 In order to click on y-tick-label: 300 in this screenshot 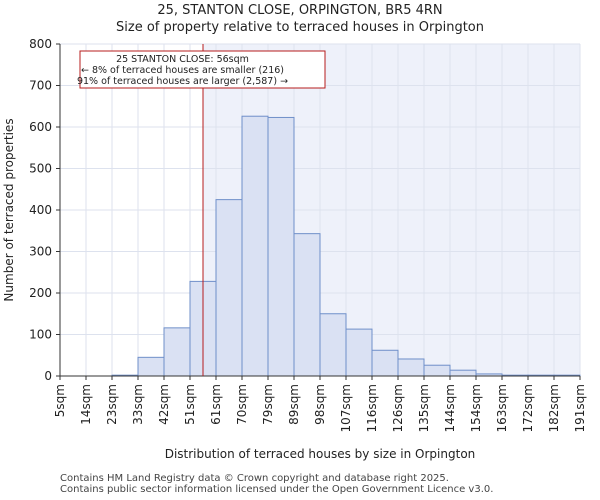, I will do `click(40, 252)`.